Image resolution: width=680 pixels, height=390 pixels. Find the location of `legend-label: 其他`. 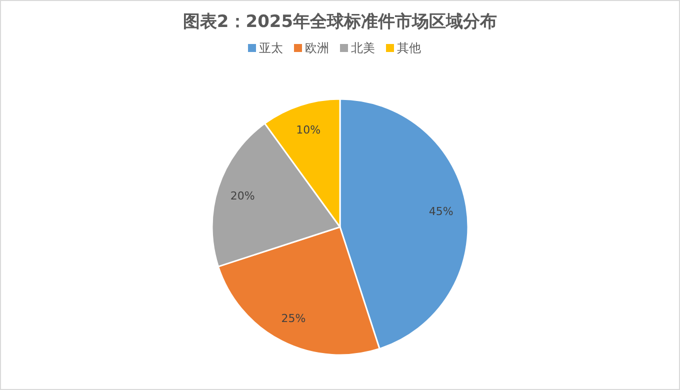

legend-label: 其他 is located at coordinates (409, 48).